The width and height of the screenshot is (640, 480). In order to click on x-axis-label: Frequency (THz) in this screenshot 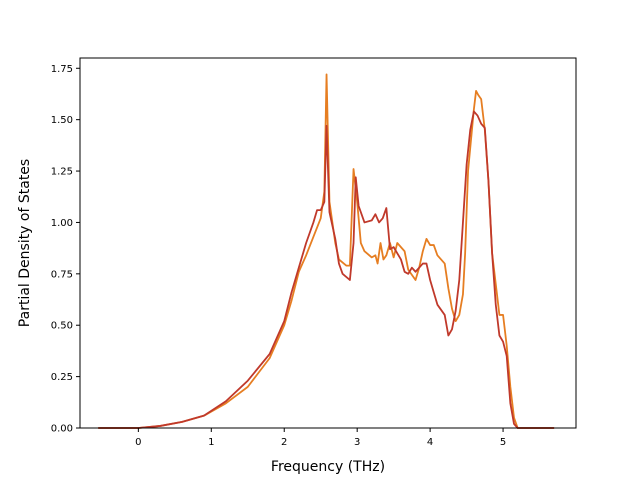, I will do `click(328, 467)`.